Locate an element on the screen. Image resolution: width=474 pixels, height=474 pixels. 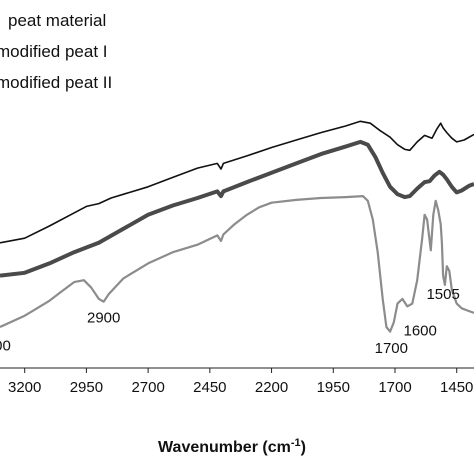
x-axis-ticks: 3200 2950 2700 2450 2200 1950 1700 1450 is located at coordinates (240, 382).